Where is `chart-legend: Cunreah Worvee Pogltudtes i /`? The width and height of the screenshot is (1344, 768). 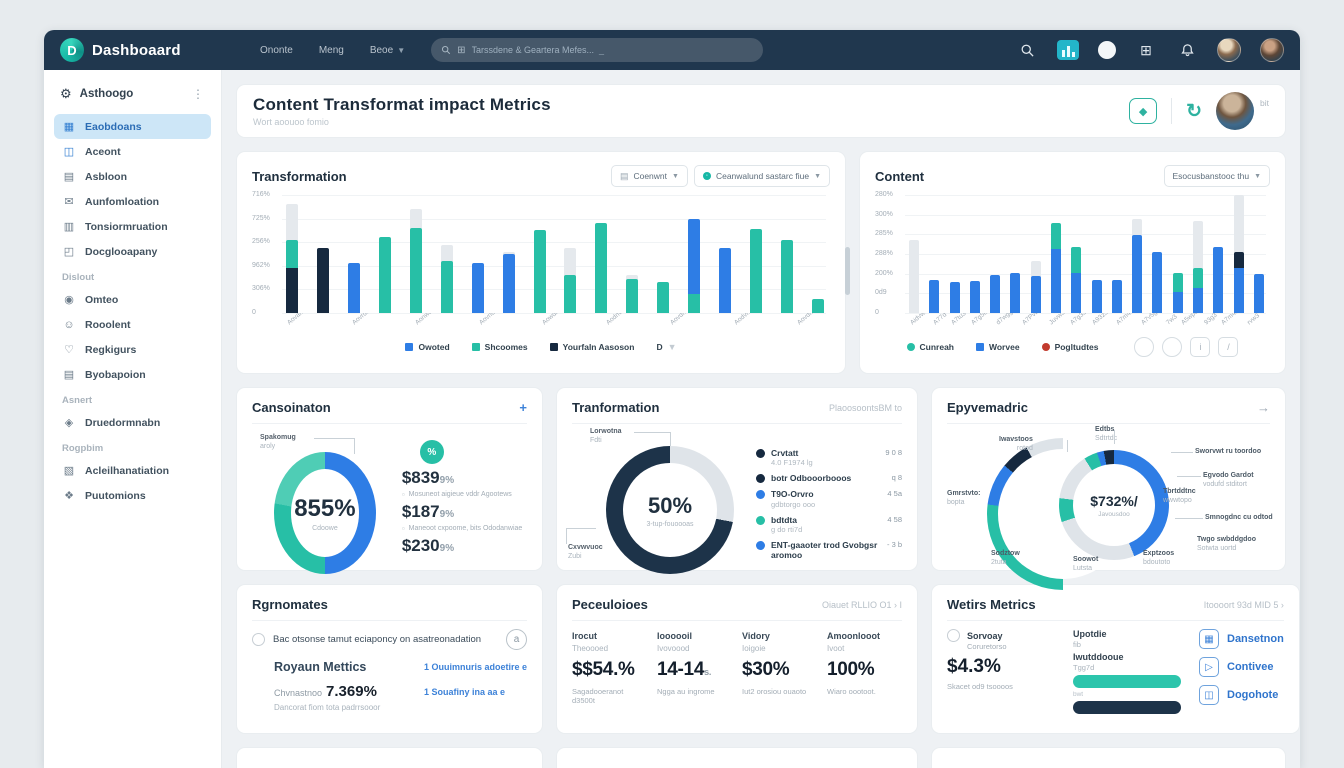
chart-legend: Cunreah Worvee Pogltudtes i / is located at coordinates (1072, 347).